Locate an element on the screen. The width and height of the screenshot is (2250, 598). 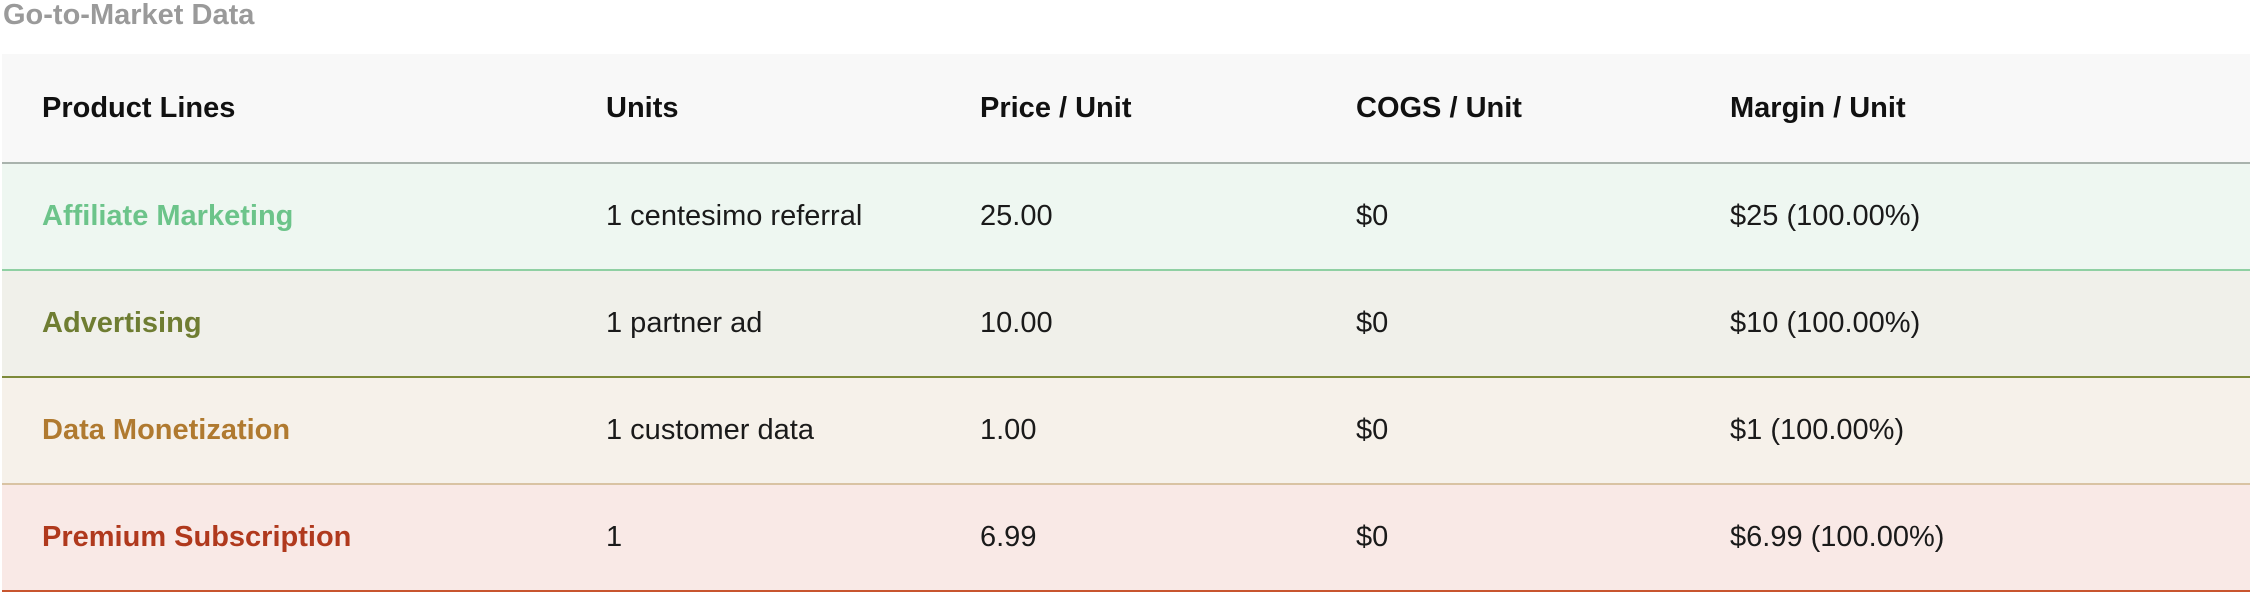
price-cell: 1.00 is located at coordinates (1008, 430).